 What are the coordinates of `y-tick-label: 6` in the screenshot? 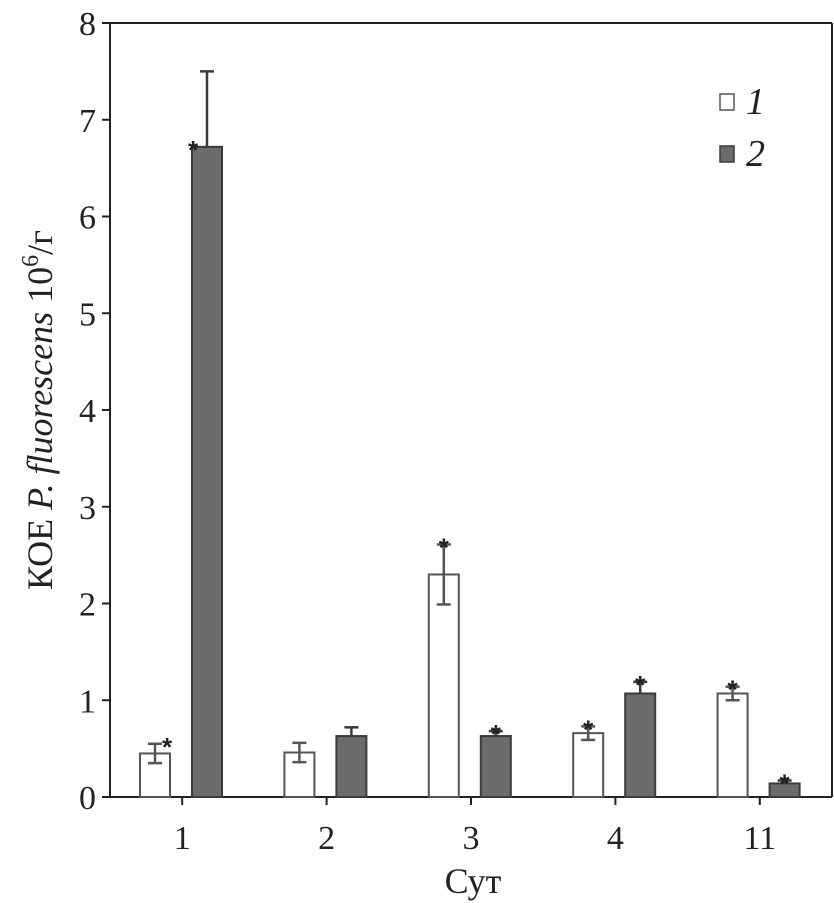 It's located at (87, 218).